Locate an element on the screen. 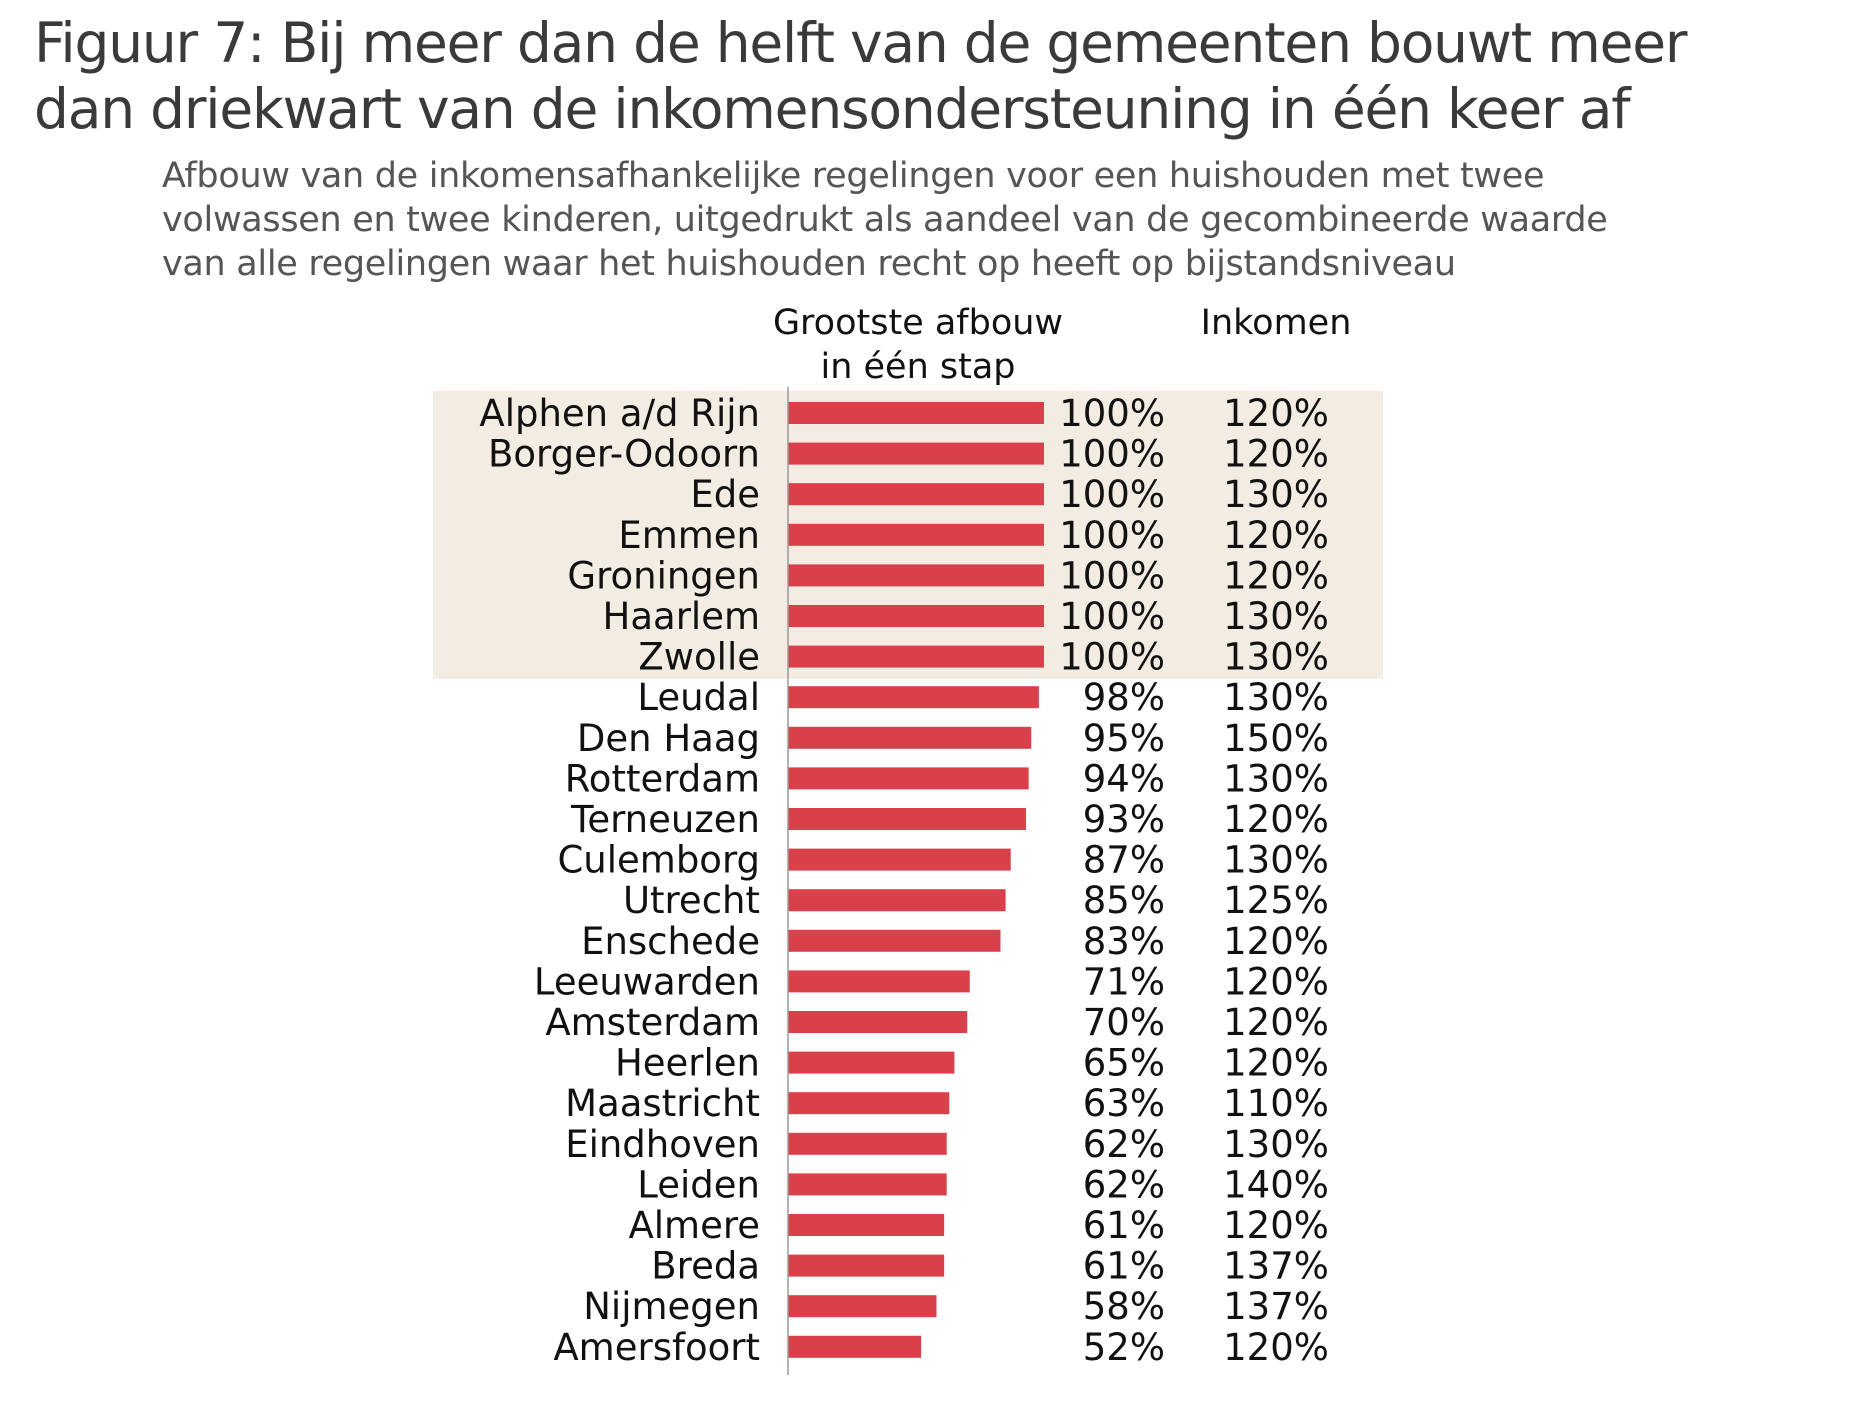  value-label: 63% is located at coordinates (1124, 1103).